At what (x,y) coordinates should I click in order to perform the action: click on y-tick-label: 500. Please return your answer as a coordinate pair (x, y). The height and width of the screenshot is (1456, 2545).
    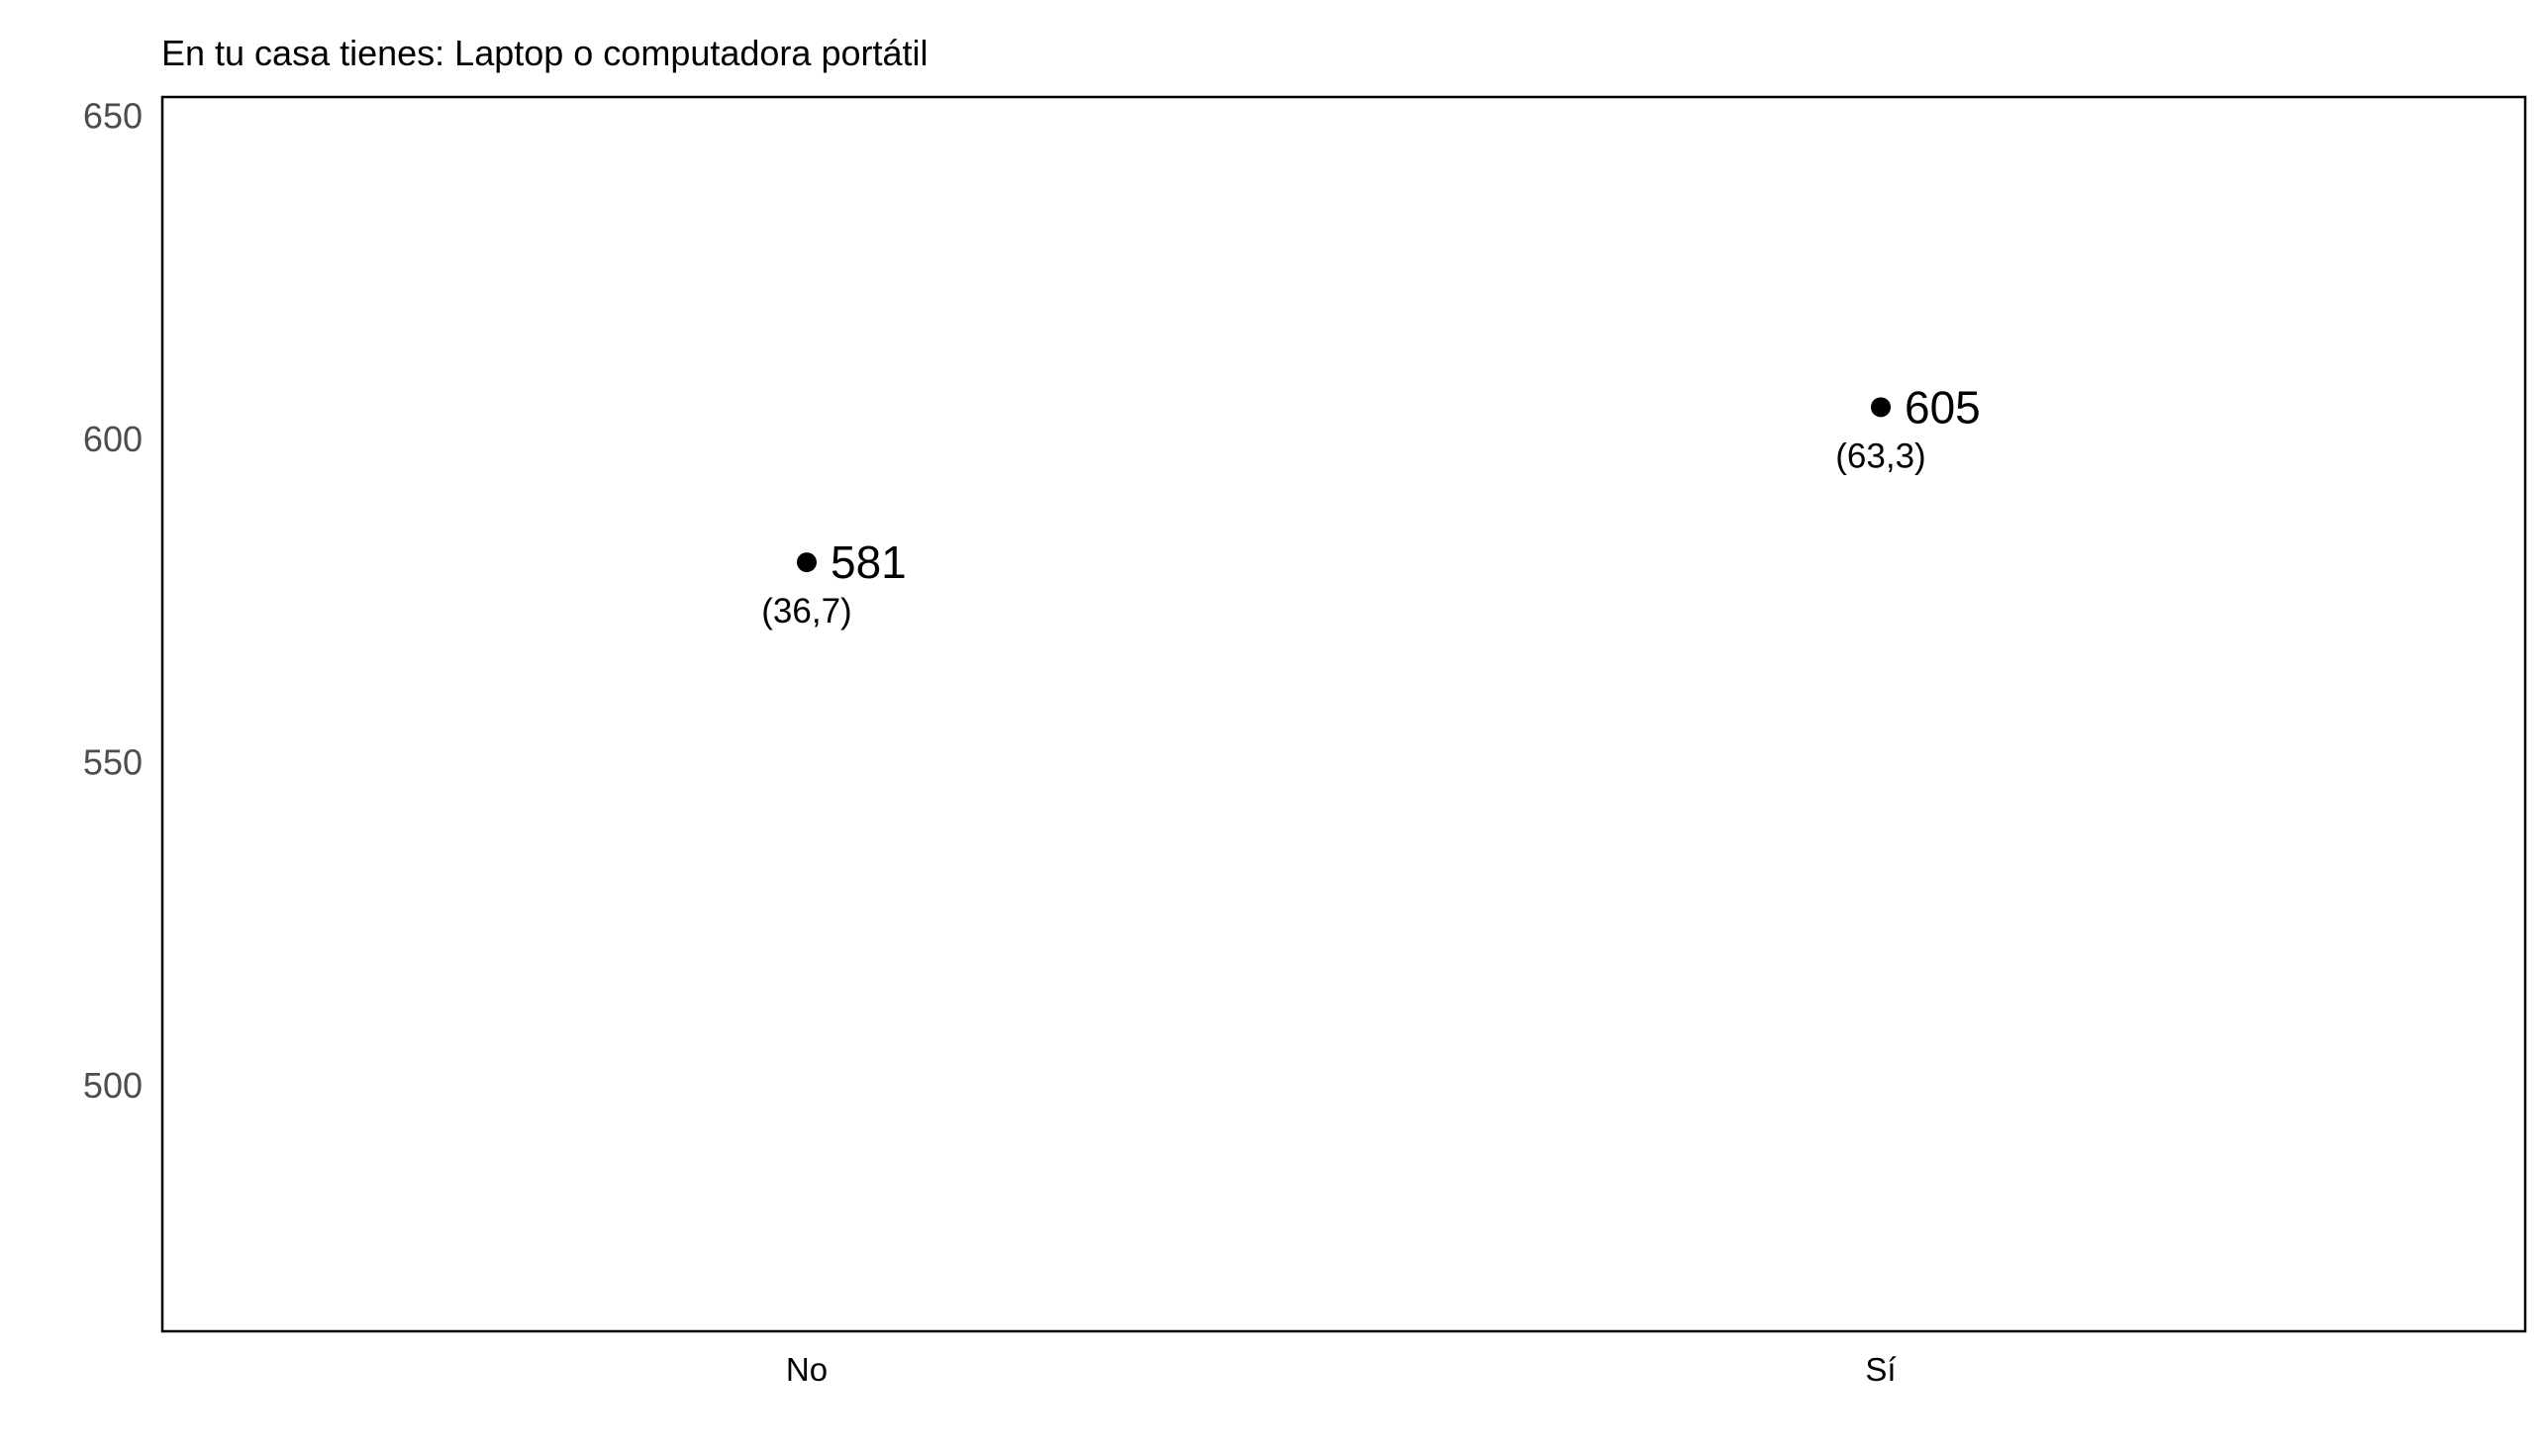
    Looking at the image, I should click on (113, 1086).